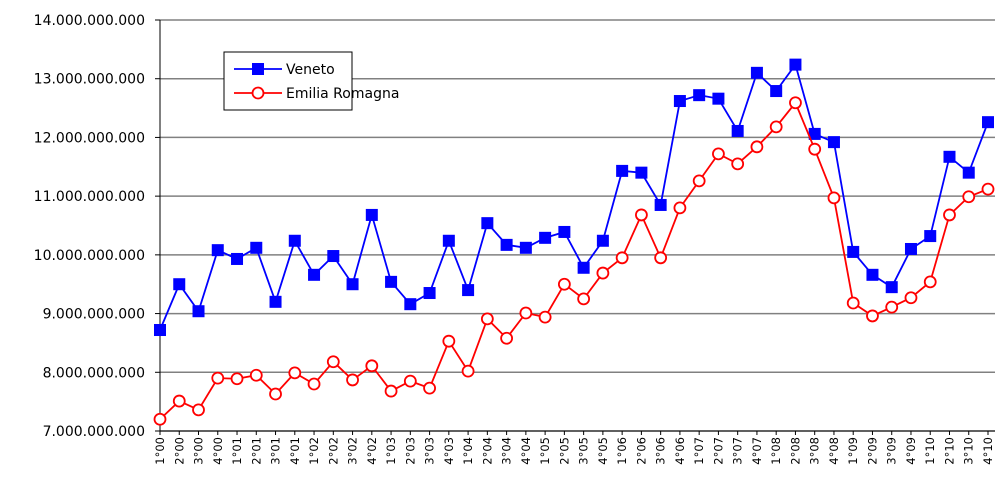  I want to click on x-tick-label: 3°10, so click(969, 451).